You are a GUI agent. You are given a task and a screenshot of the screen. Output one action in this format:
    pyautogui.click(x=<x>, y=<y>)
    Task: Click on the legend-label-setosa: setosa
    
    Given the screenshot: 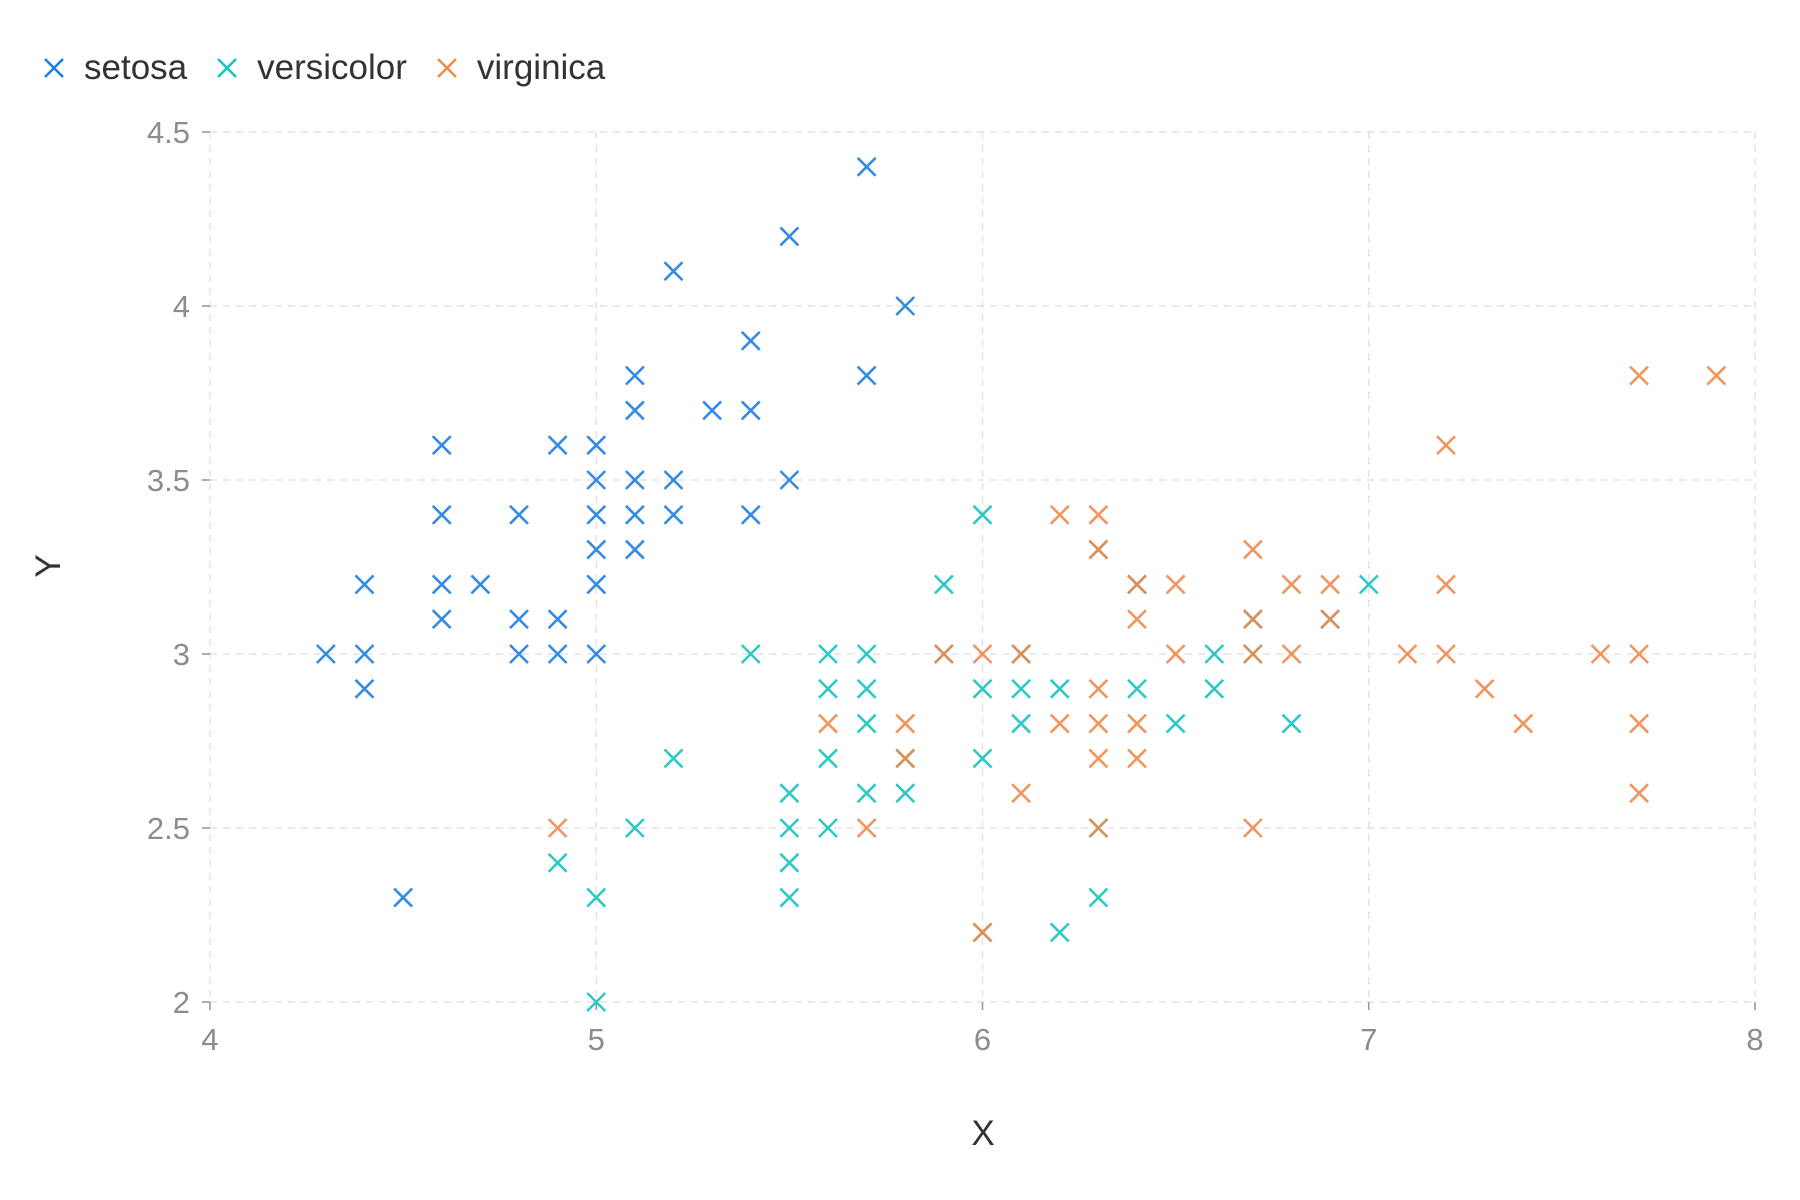 What is the action you would take?
    pyautogui.click(x=136, y=67)
    